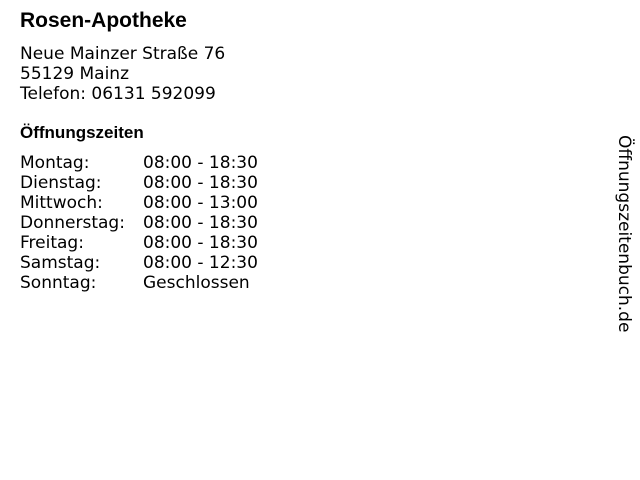 The image size is (640, 480). I want to click on day-label: Dienstag:, so click(61, 183).